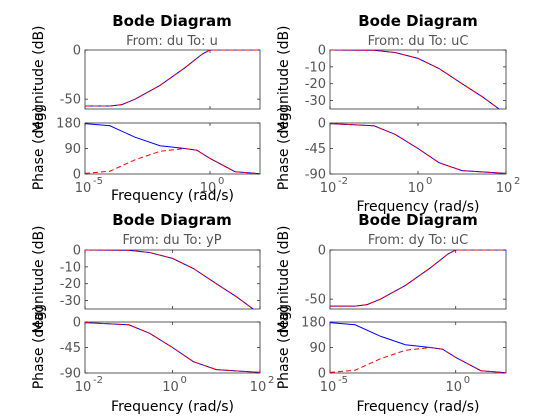 The height and width of the screenshot is (420, 560). Describe the element at coordinates (171, 240) in the screenshot. I see `chart-subtitle: From: du To: yP` at that location.